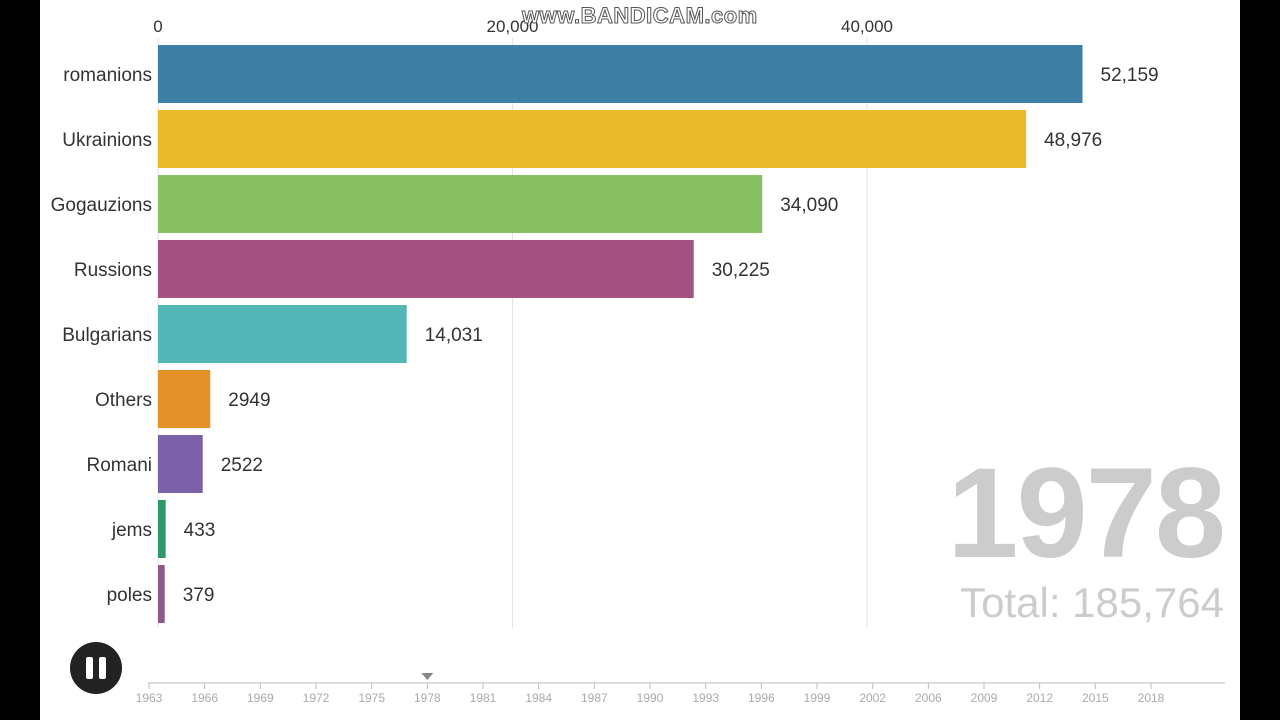 The height and width of the screenshot is (720, 1280). I want to click on bar-others, so click(184, 399).